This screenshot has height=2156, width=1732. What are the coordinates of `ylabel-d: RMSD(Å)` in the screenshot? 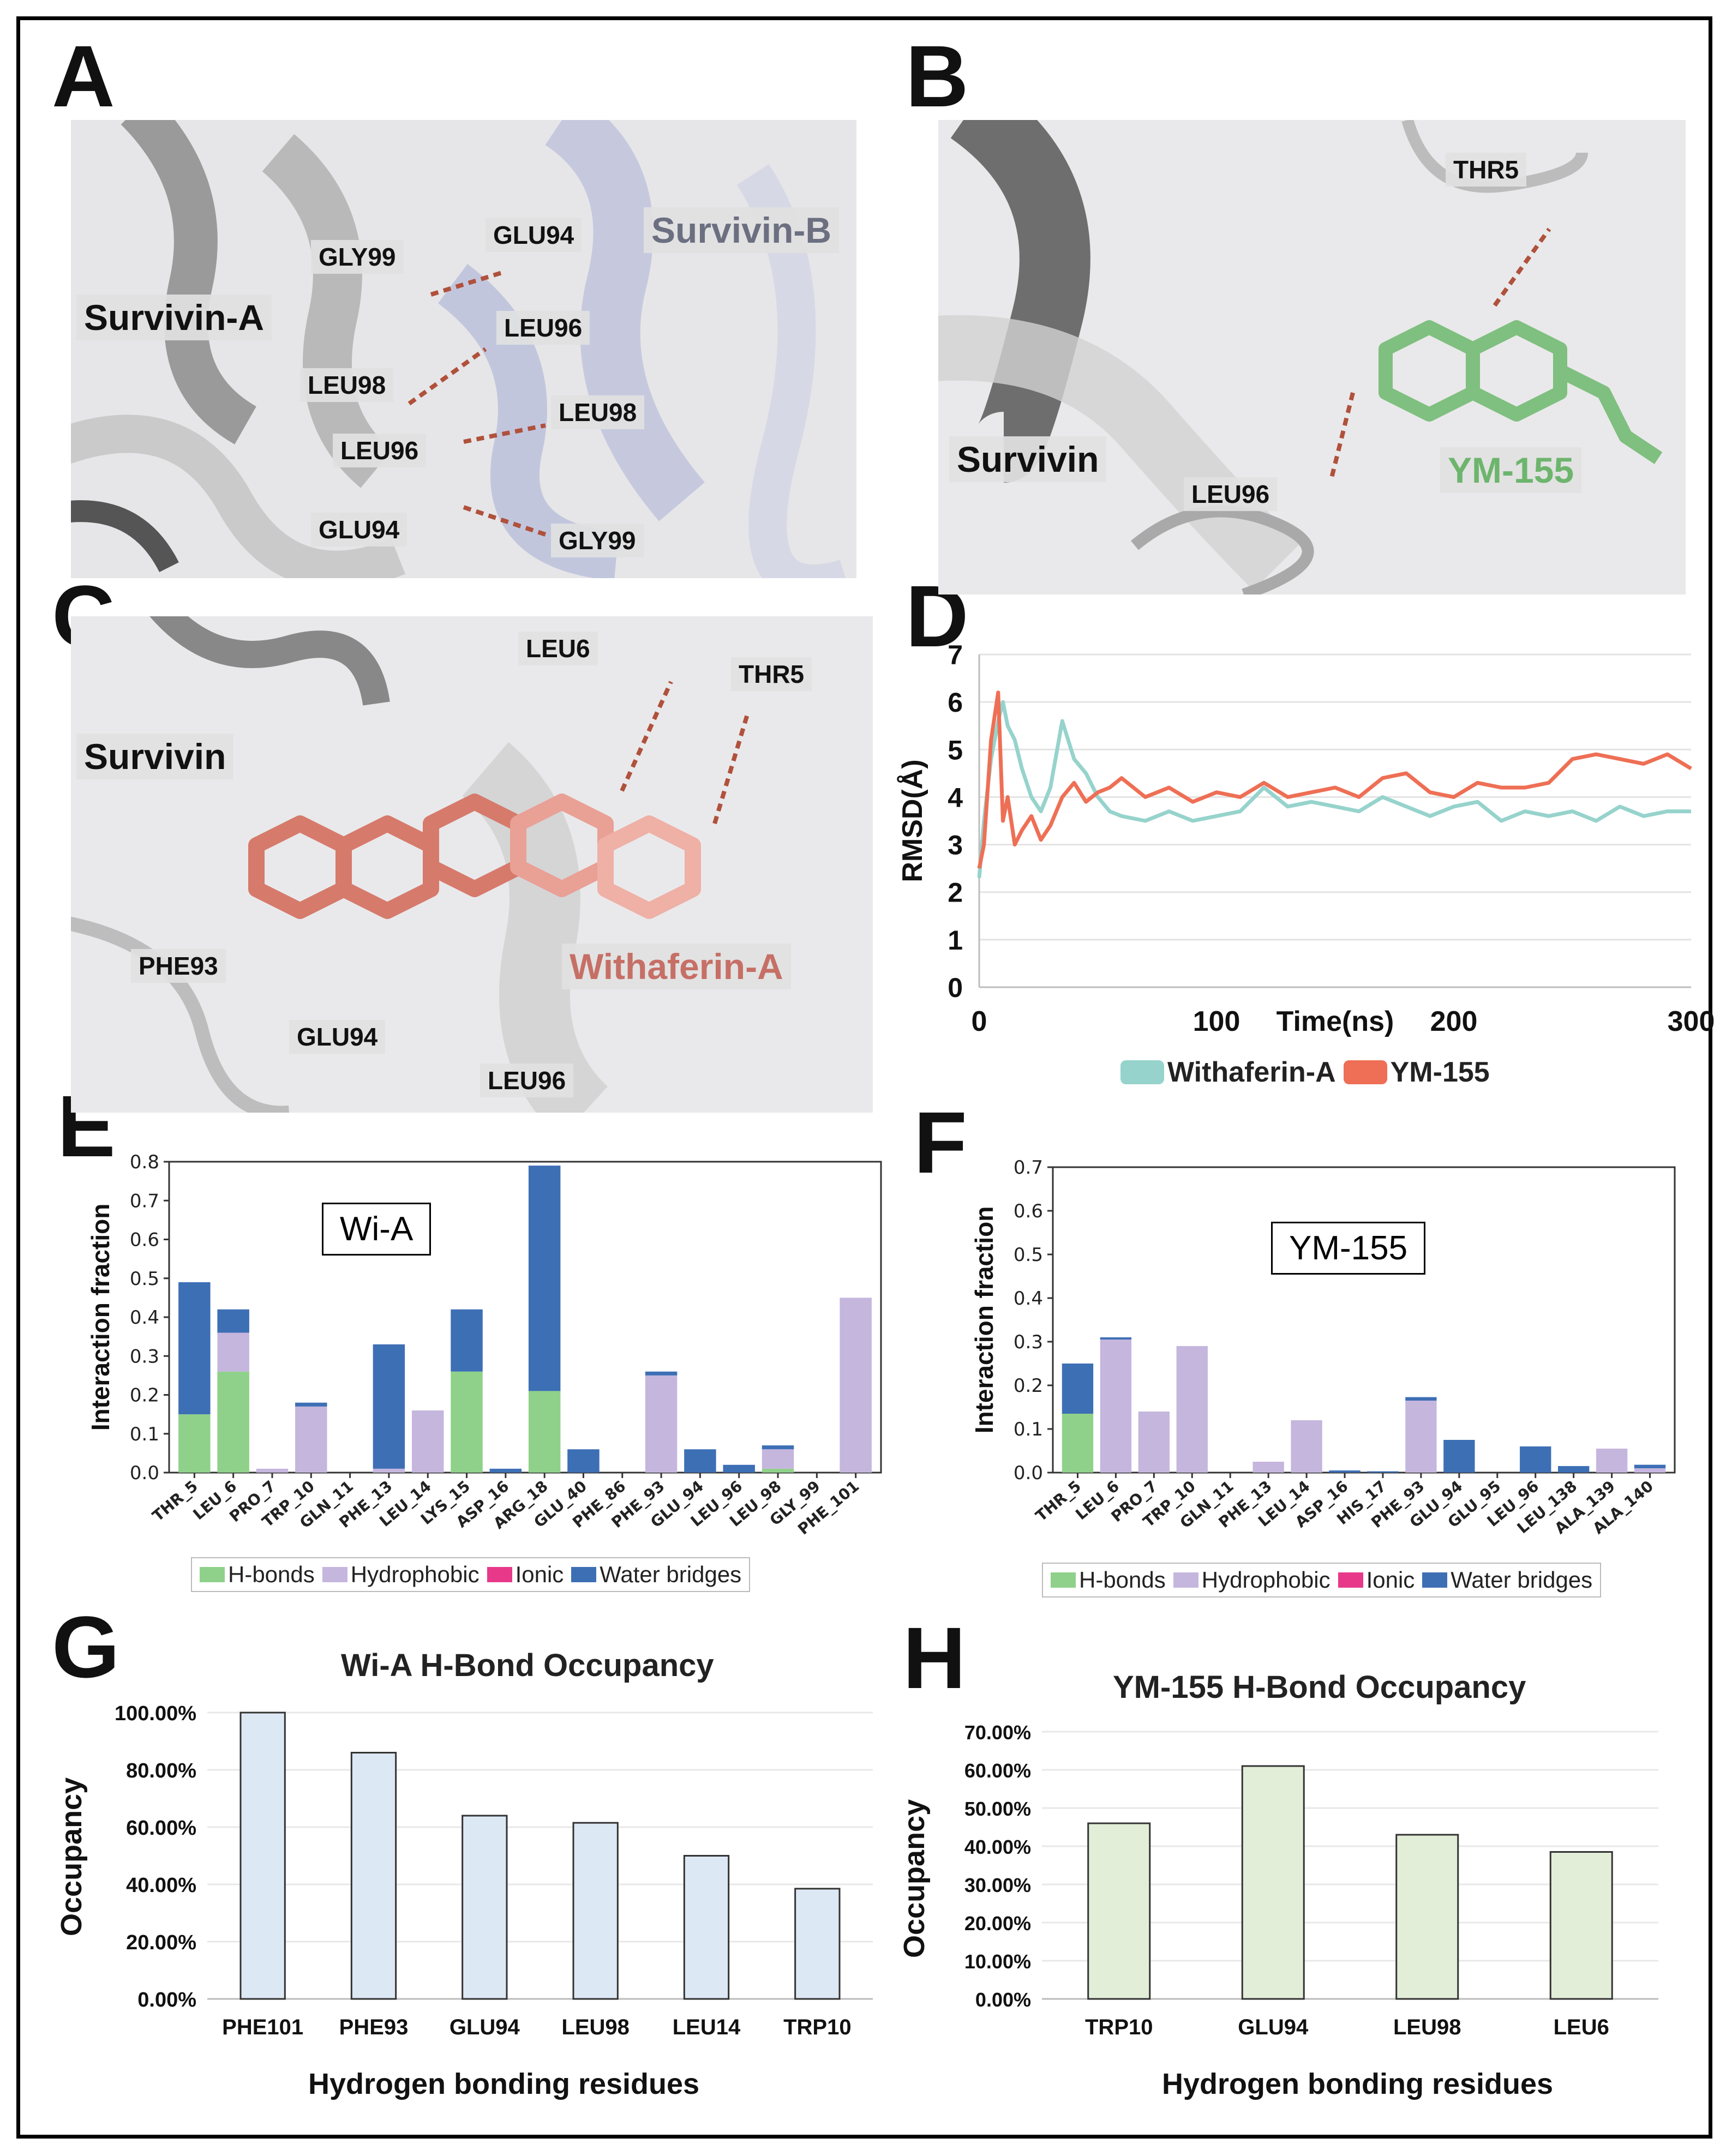 It's located at (912, 820).